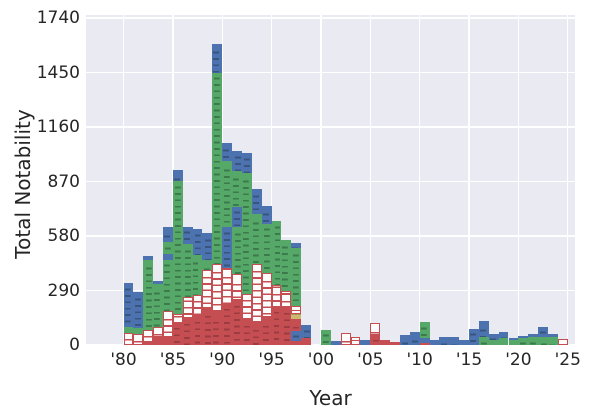  What do you see at coordinates (330, 398) in the screenshot?
I see `x-axis-label: Year` at bounding box center [330, 398].